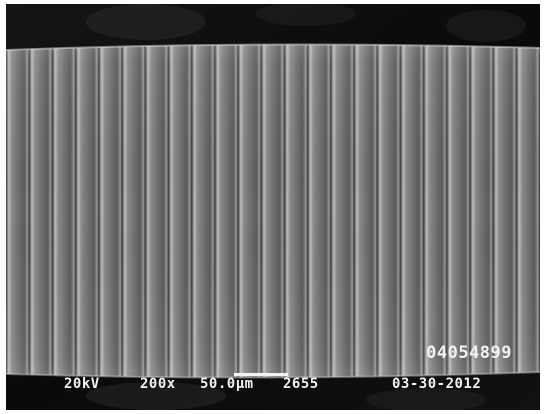 The width and height of the screenshot is (547, 414). Describe the element at coordinates (437, 384) in the screenshot. I see `capture-date: 03-30-2012` at that location.